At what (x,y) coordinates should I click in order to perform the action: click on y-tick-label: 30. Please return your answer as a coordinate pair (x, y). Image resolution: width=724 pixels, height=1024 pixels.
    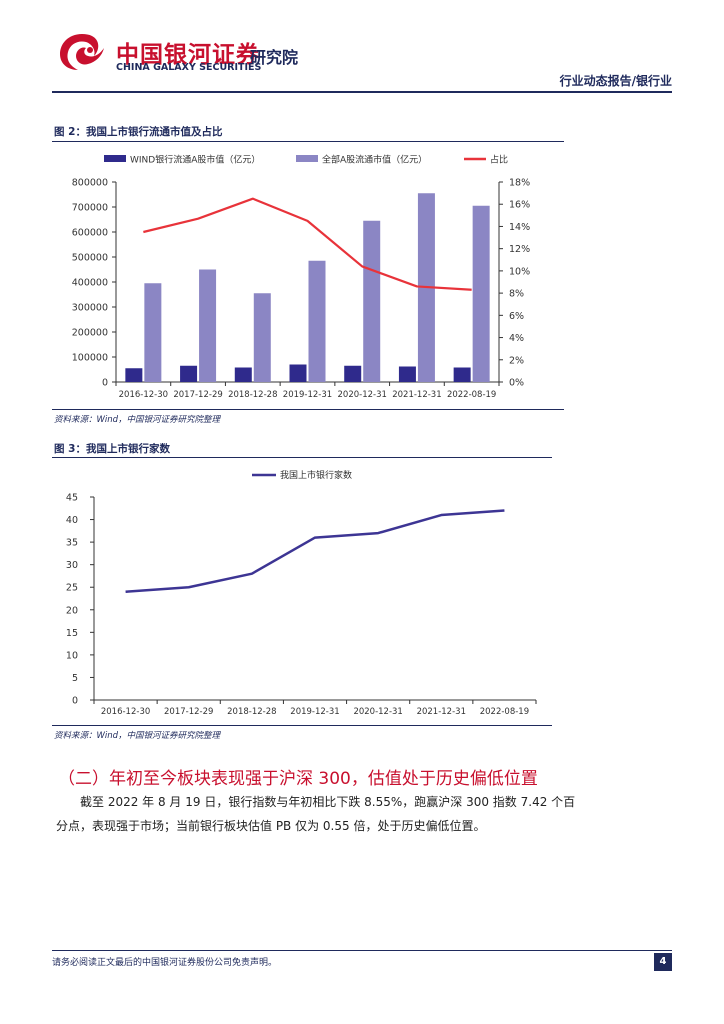
    Looking at the image, I should click on (72, 565).